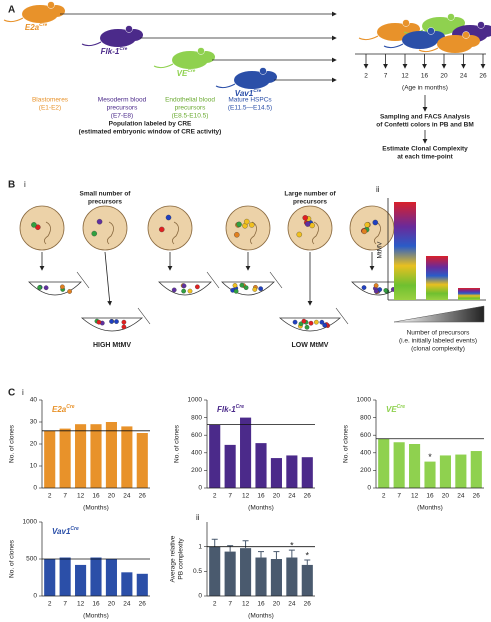 The width and height of the screenshot is (491, 622). Describe the element at coordinates (365, 417) in the screenshot. I see `y-tick-label: 800` at that location.